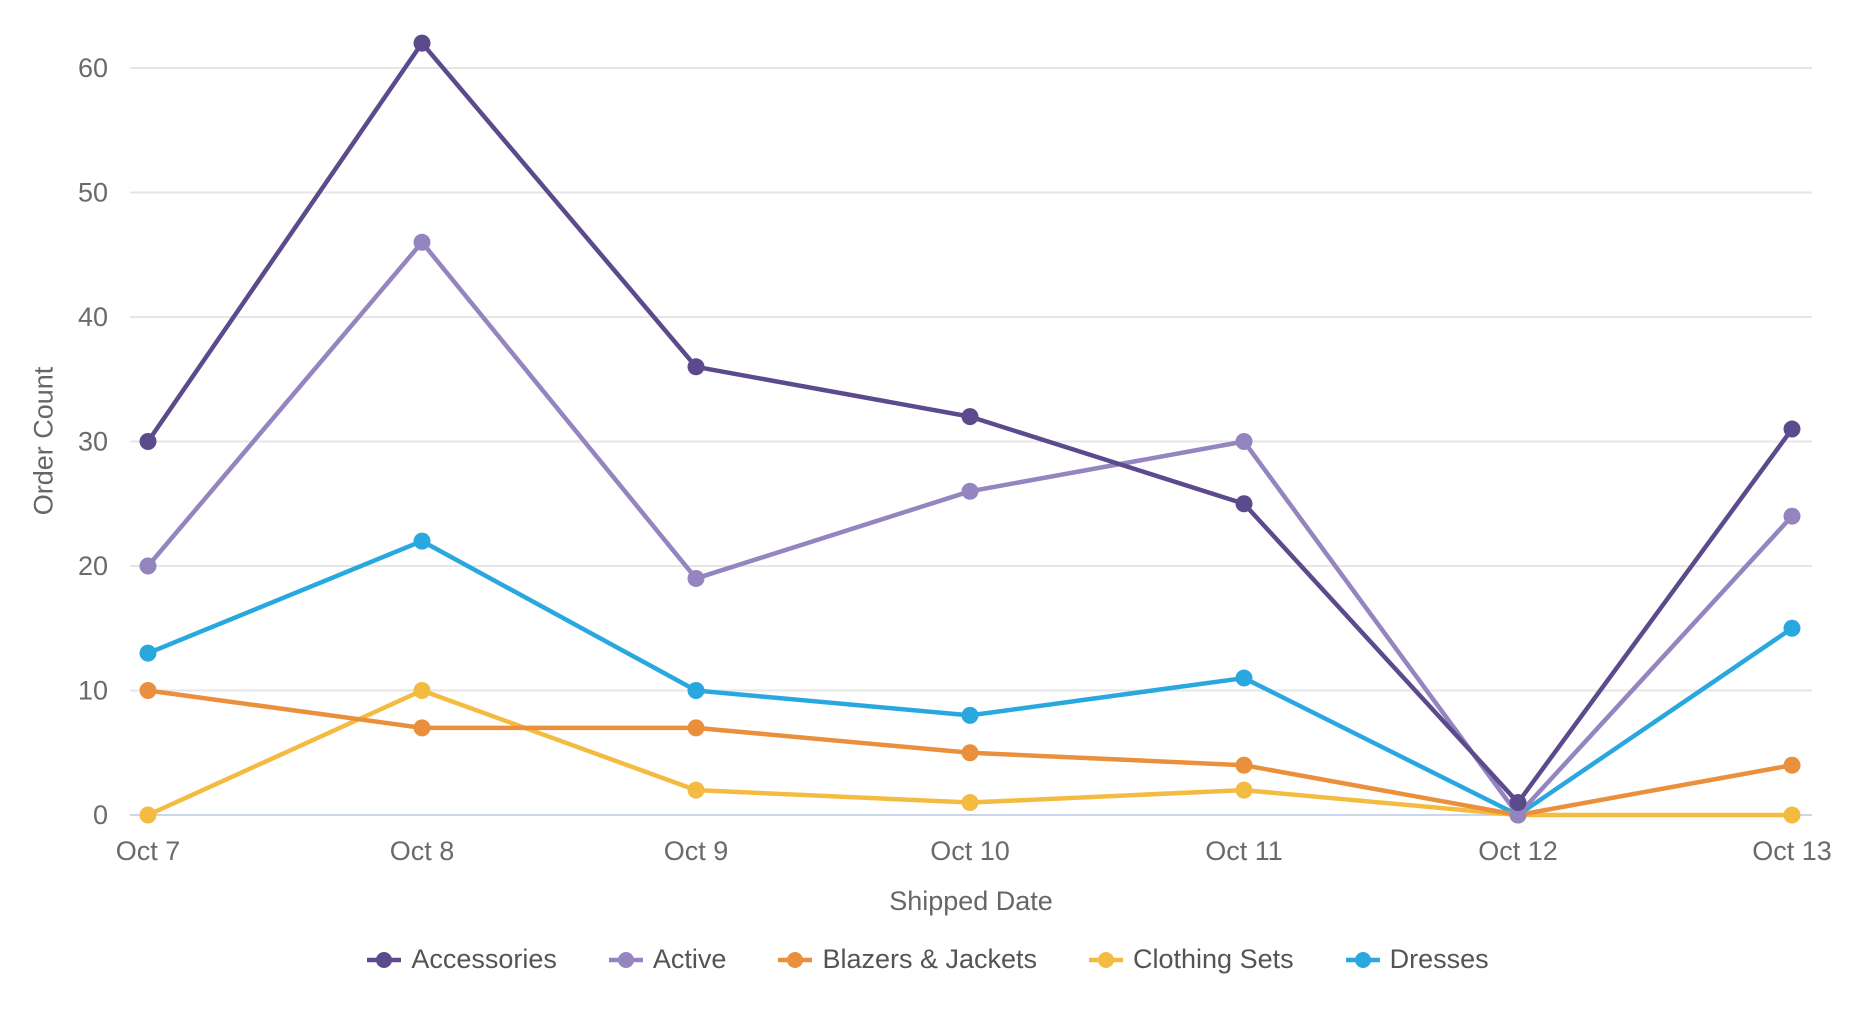 Image resolution: width=1856 pixels, height=1018 pixels. Describe the element at coordinates (93, 317) in the screenshot. I see `y-tick-label: 40` at that location.